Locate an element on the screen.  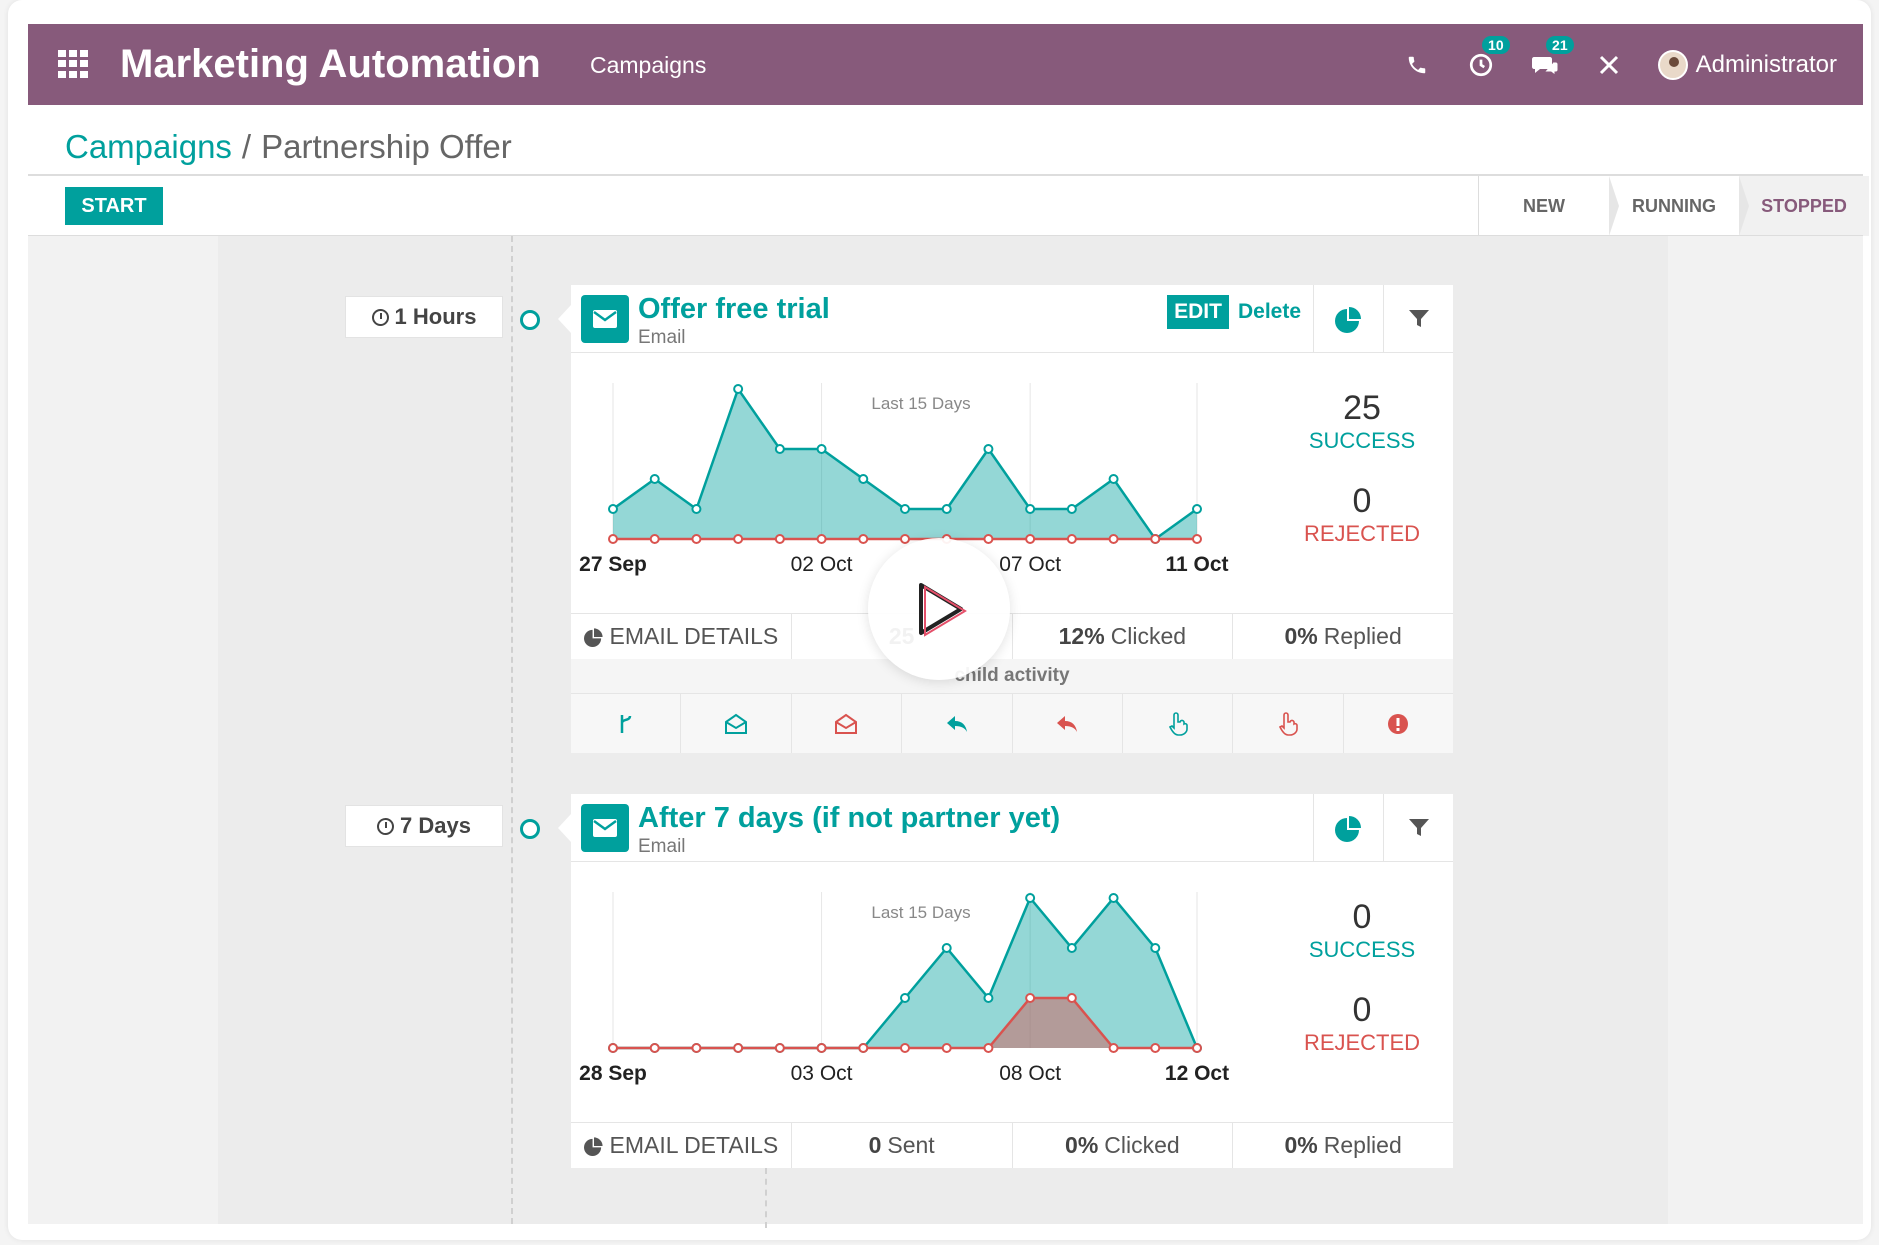
activity-clock-icon: 10 is located at coordinates (1488, 57).